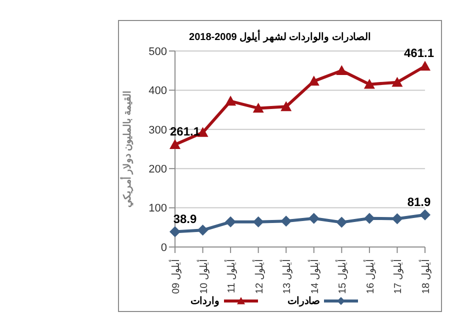 The height and width of the screenshot is (328, 458). I want to click on x-tick-label: أيلول 09, so click(175, 276).